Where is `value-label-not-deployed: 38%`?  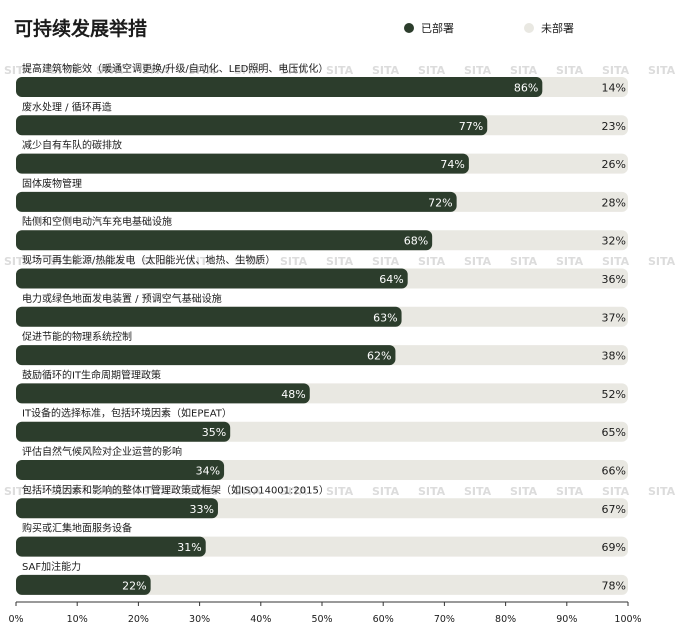 value-label-not-deployed: 38% is located at coordinates (614, 356).